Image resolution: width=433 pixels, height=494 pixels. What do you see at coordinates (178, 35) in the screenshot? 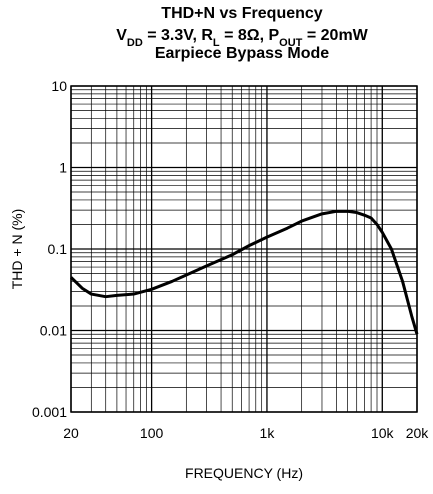
I see `subtitle-part: = 3.3V, R` at bounding box center [178, 35].